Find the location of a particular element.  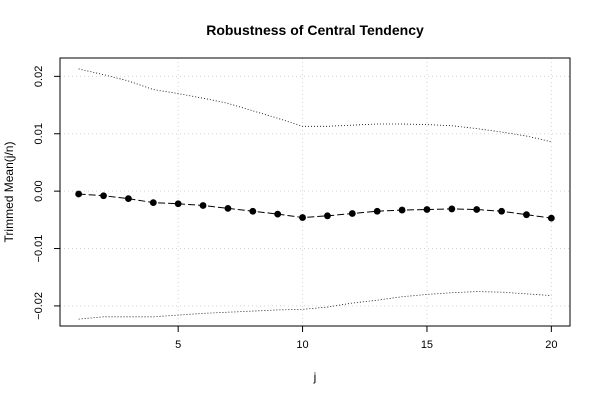

y-tick-label: 0.02 is located at coordinates (39, 76).